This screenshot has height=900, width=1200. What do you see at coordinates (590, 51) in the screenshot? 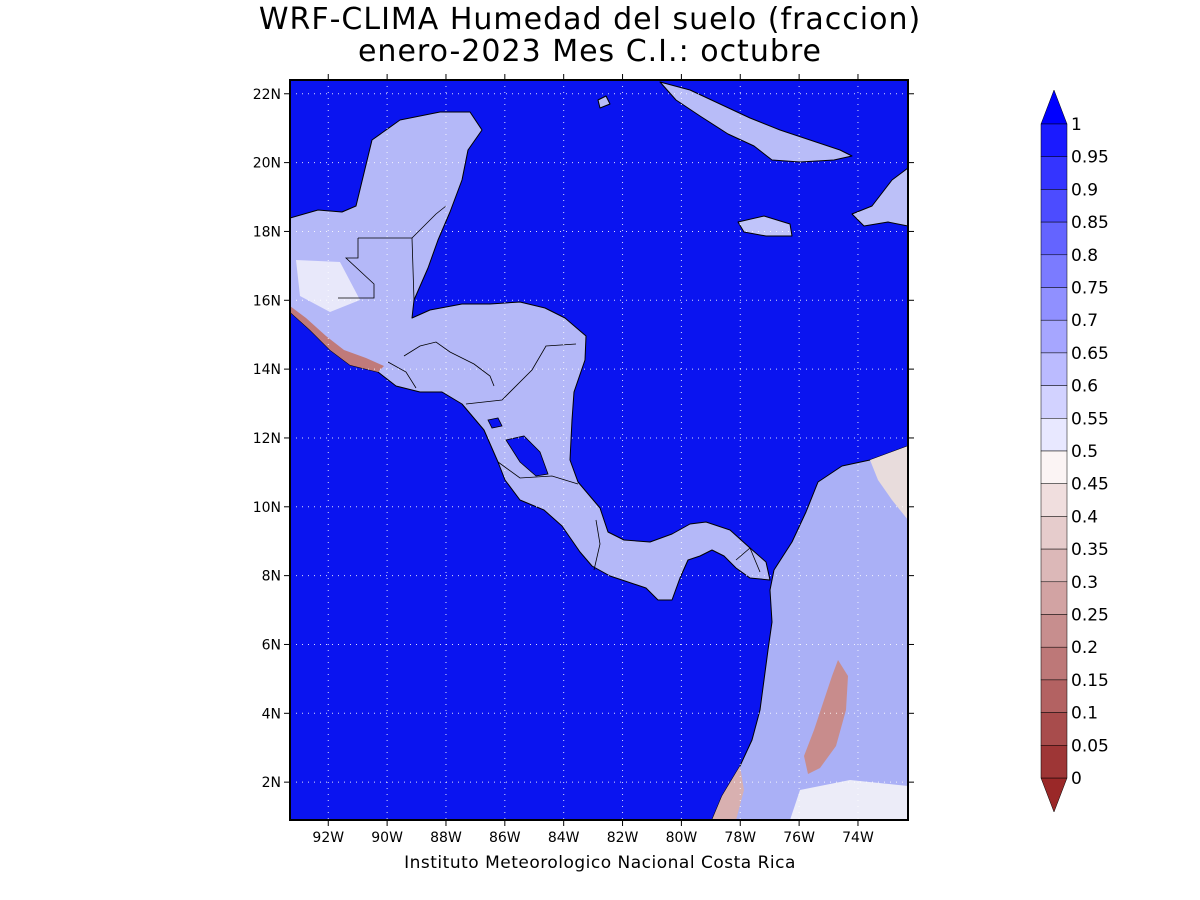
I see `title-line-2: enero-2023 Mes C.I.: octubre` at bounding box center [590, 51].